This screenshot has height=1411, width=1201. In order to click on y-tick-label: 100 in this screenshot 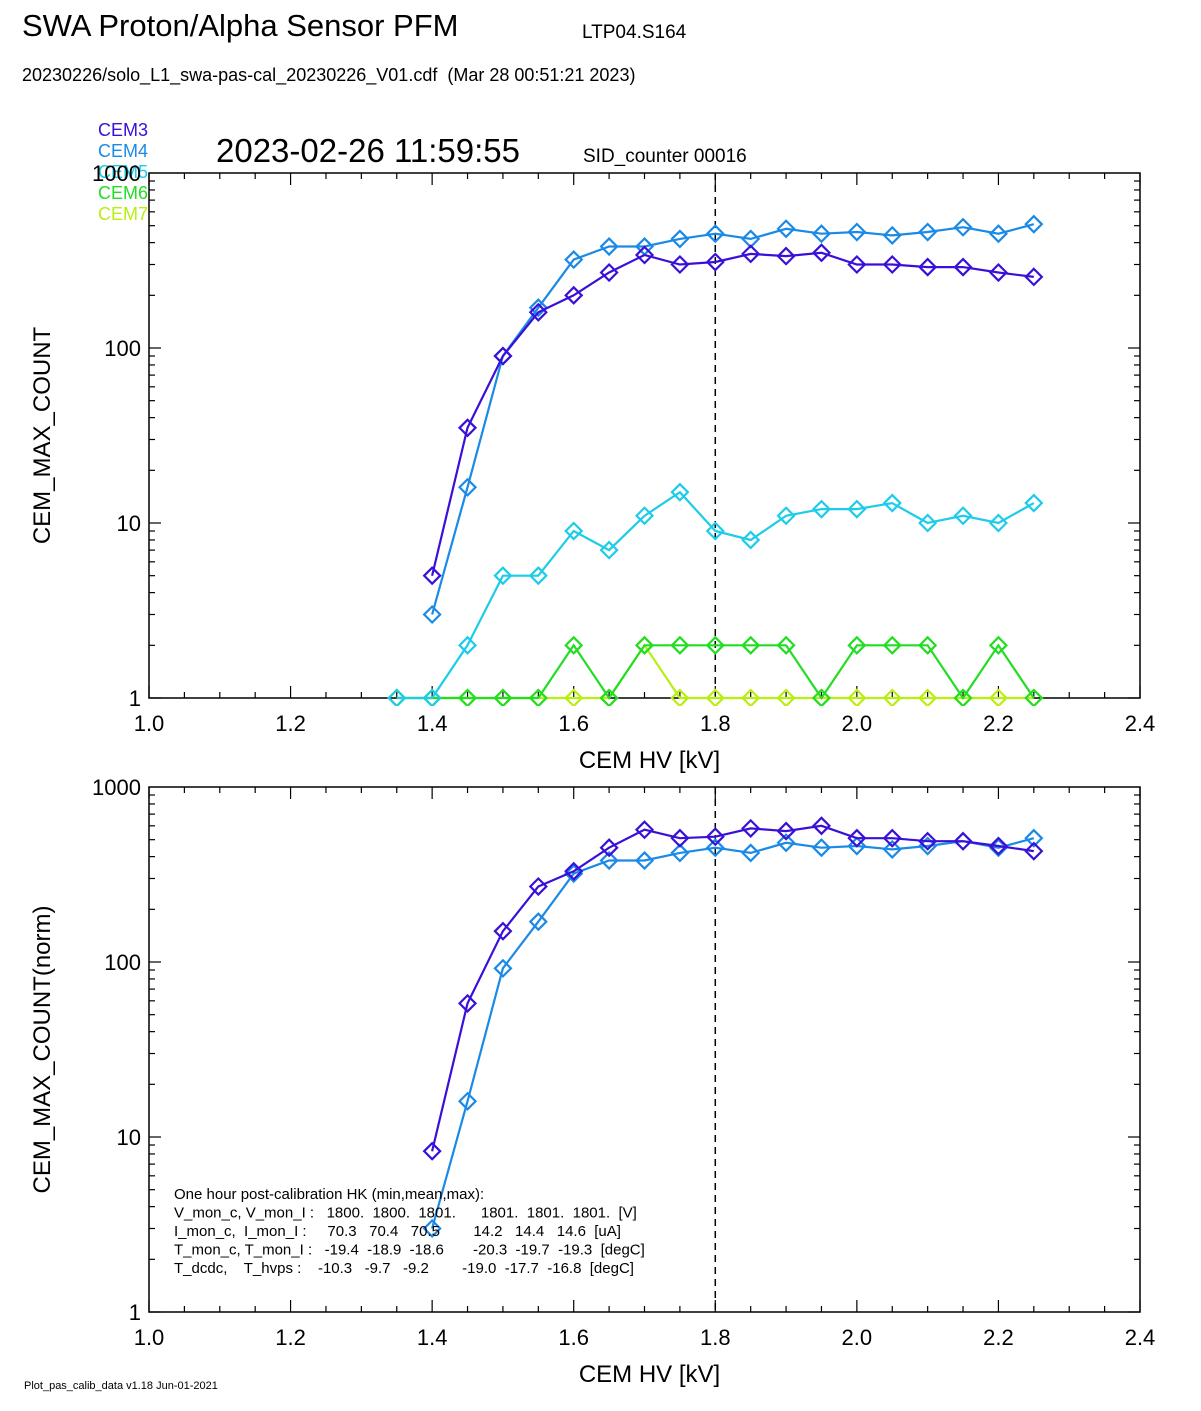, I will do `click(122, 962)`.